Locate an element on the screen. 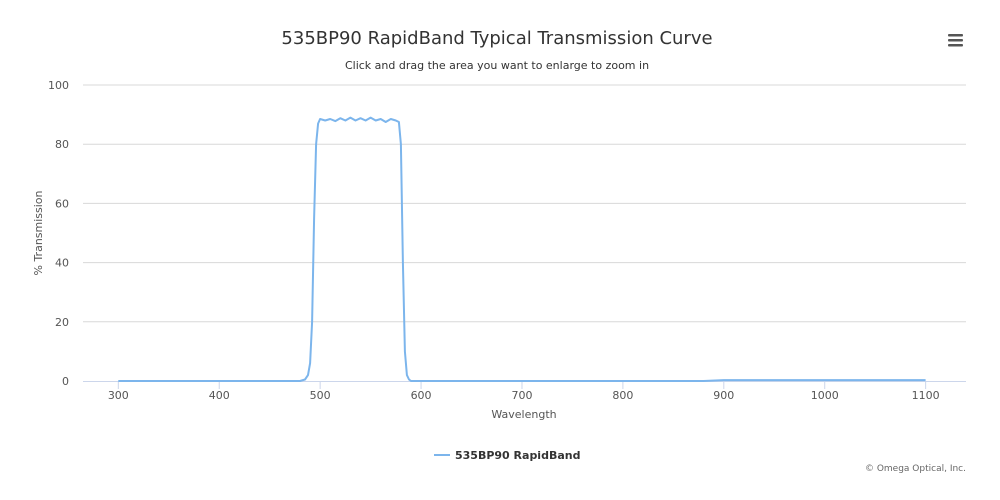  y-tick-label: 60 is located at coordinates (62, 203).